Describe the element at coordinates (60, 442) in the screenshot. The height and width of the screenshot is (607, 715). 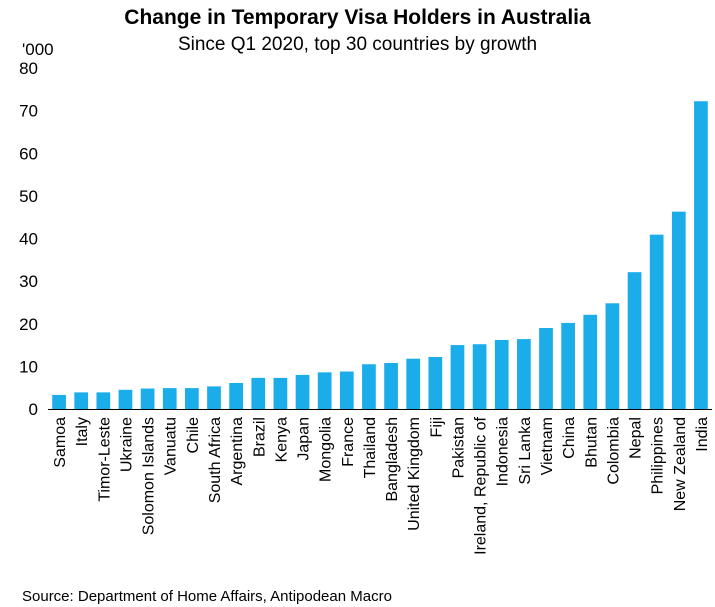
I see `x-tick-label: Samoa` at that location.